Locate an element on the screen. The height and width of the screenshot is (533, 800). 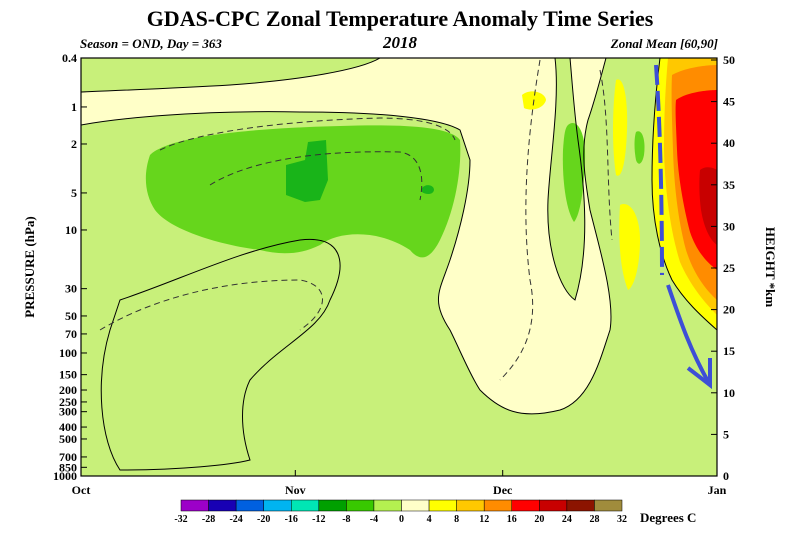
time-axis: Oct Nov Dec Jan is located at coordinates (399, 483).